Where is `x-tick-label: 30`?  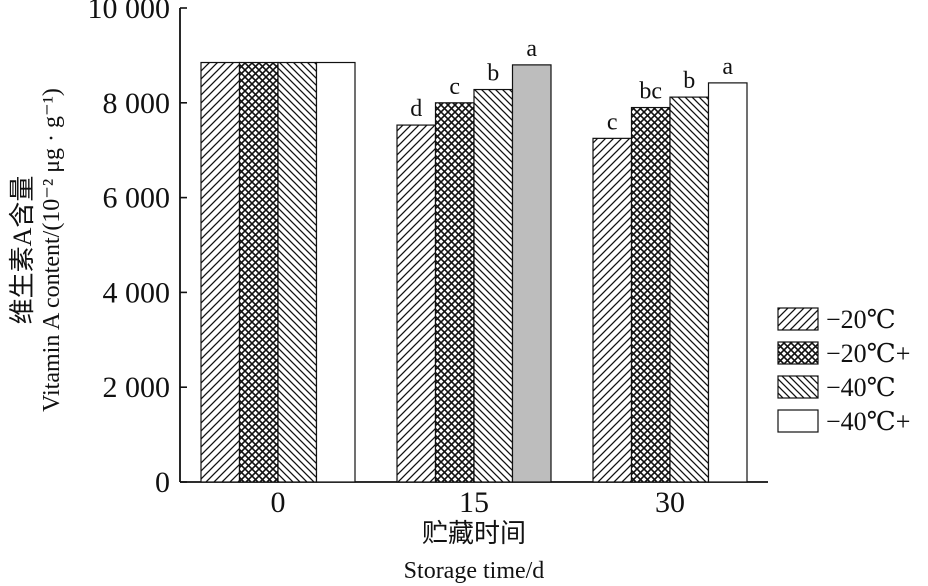
x-tick-label: 30 is located at coordinates (670, 502).